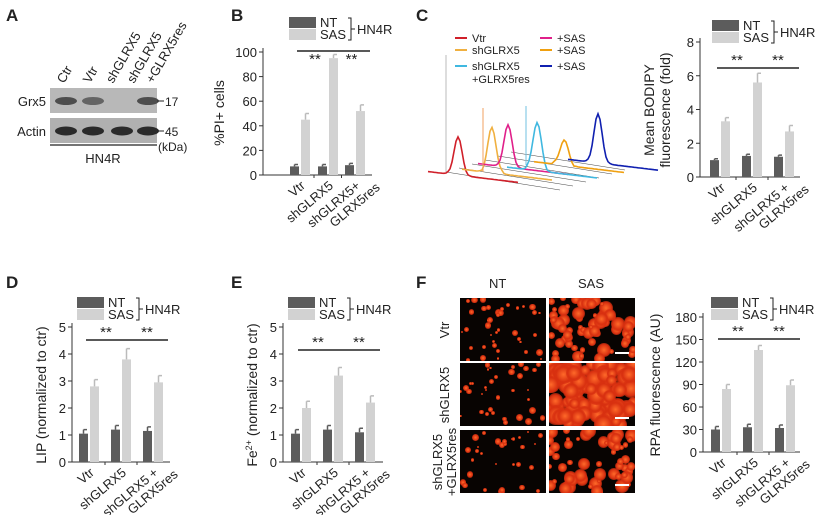 This screenshot has height=515, width=824. I want to click on marker-17: 17, so click(172, 102).